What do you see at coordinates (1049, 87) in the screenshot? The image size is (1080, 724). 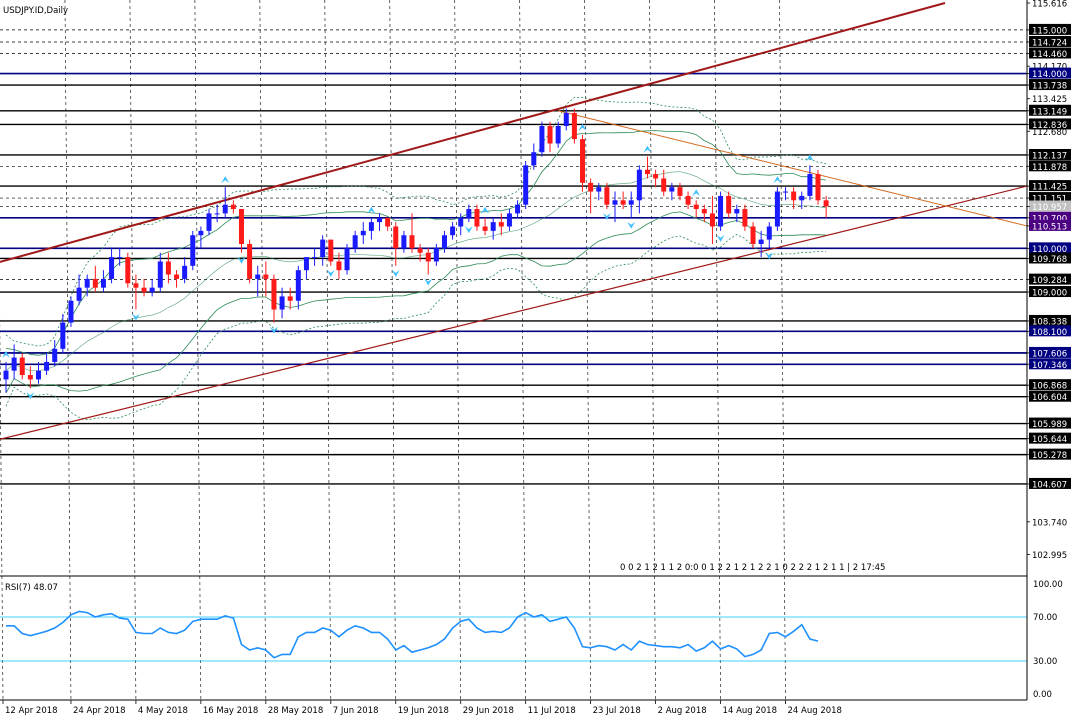 I see `price-axis-label: 113.738` at bounding box center [1049, 87].